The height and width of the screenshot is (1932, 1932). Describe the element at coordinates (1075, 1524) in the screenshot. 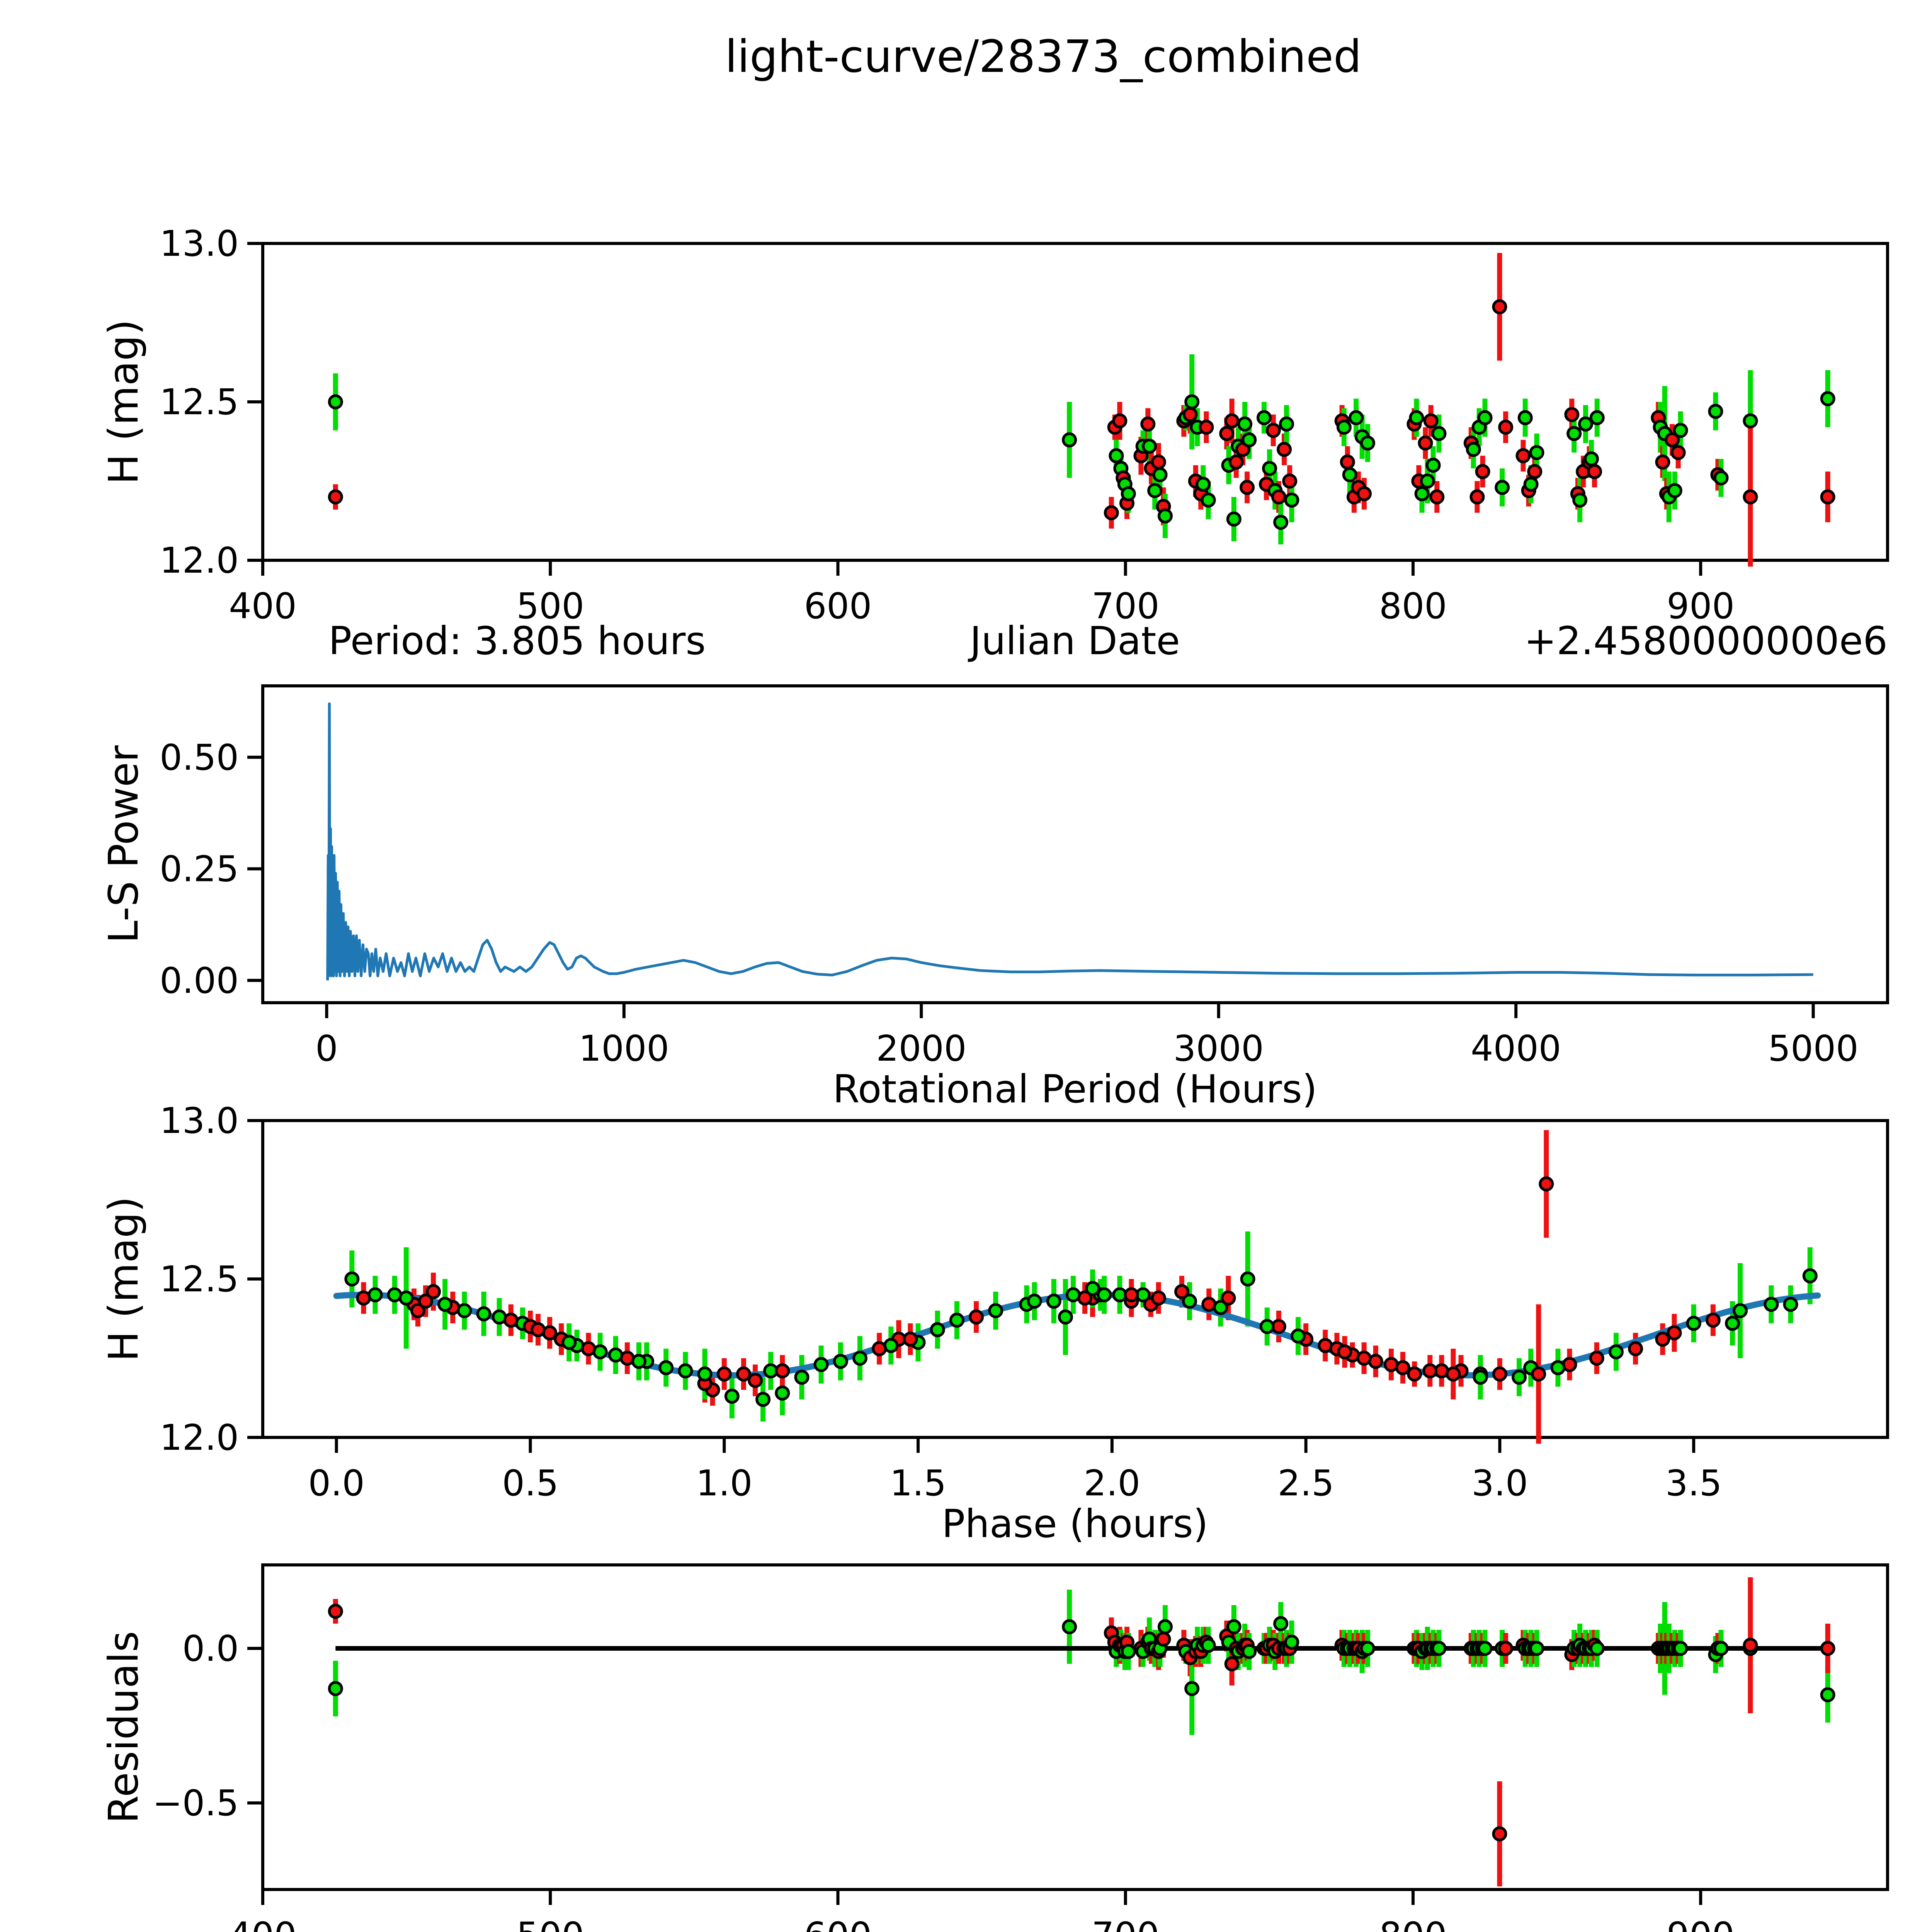

I see `phase-x-axis-label: Phase (hours)` at that location.